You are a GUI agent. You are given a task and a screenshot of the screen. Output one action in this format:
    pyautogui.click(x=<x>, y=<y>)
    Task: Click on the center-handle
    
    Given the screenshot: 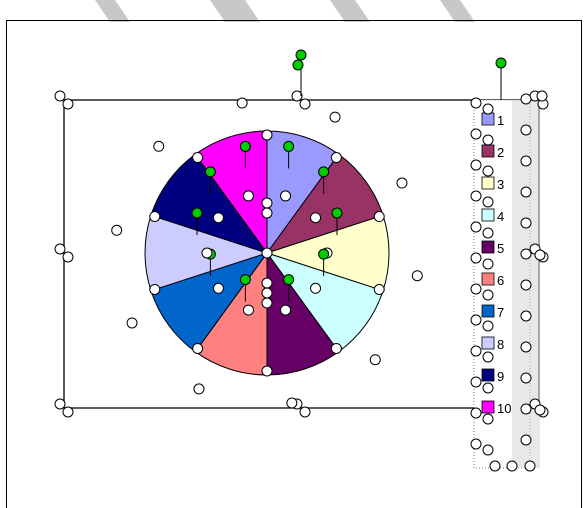 What is the action you would take?
    pyautogui.click(x=267, y=253)
    